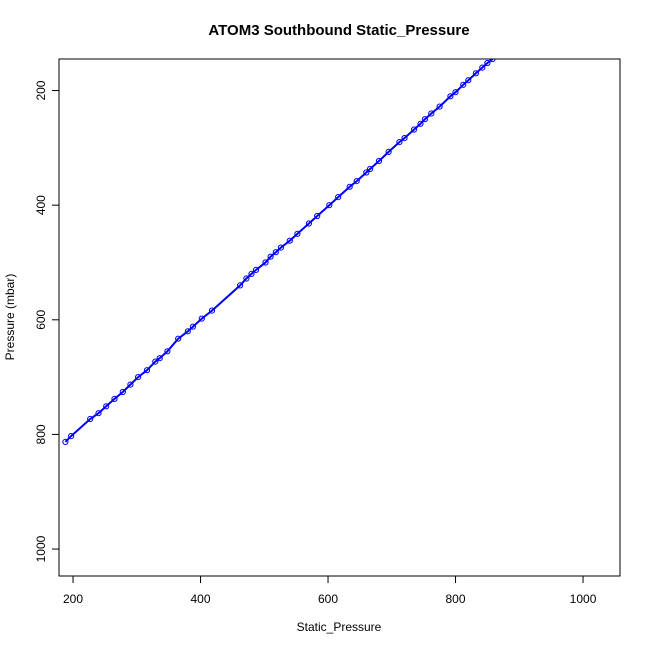 The image size is (650, 650). What do you see at coordinates (41, 319) in the screenshot?
I see `y-tick-label: 600` at bounding box center [41, 319].